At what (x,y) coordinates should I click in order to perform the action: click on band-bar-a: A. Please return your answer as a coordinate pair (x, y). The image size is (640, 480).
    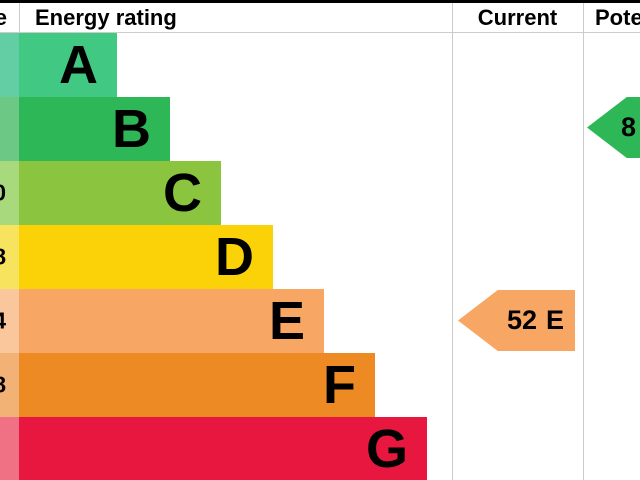
    Looking at the image, I should click on (68, 65).